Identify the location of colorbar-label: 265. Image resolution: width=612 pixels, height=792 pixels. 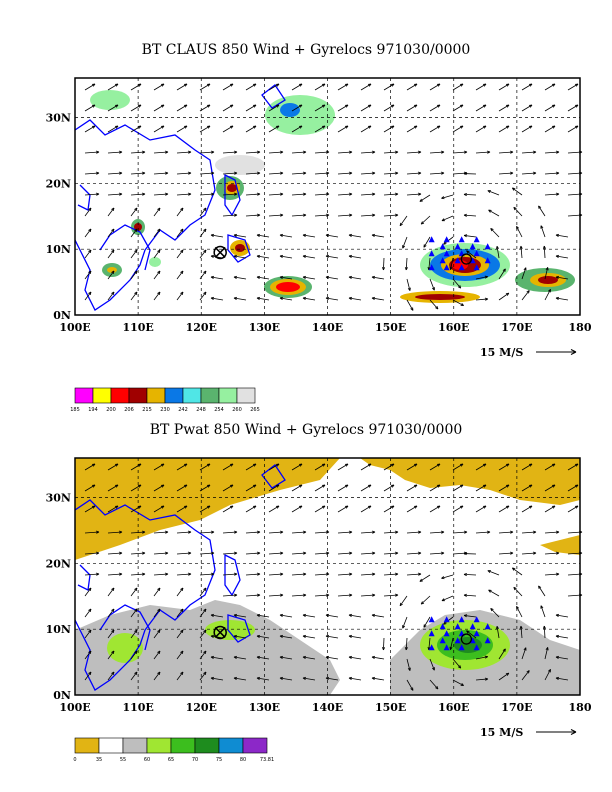
(255, 410).